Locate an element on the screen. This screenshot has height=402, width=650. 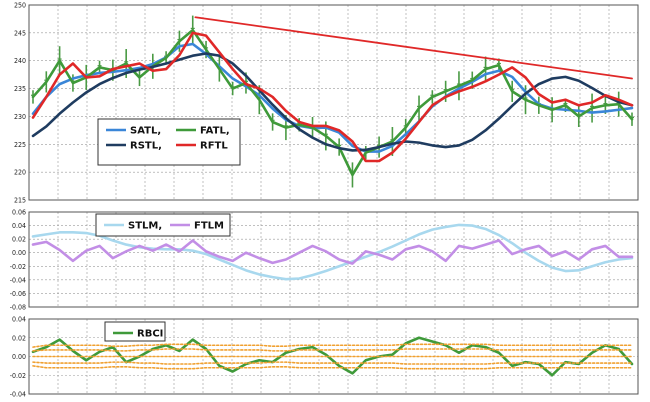
y-tick-label: 235 is located at coordinates (20, 89).